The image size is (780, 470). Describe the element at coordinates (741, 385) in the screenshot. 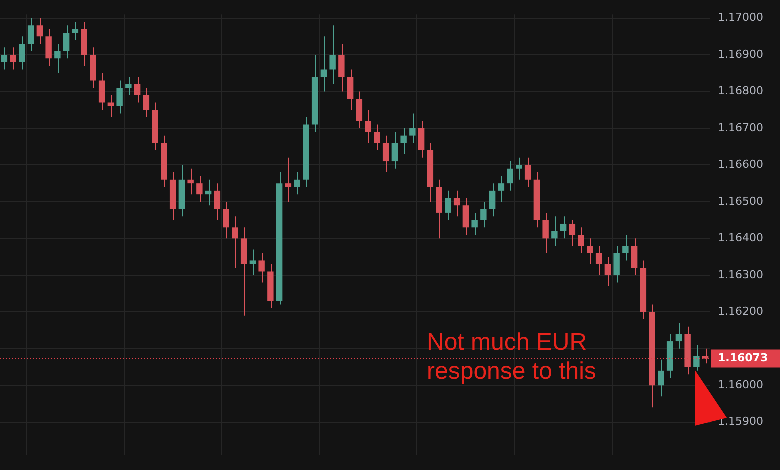

I see `y-tick-label: 1.16000` at that location.